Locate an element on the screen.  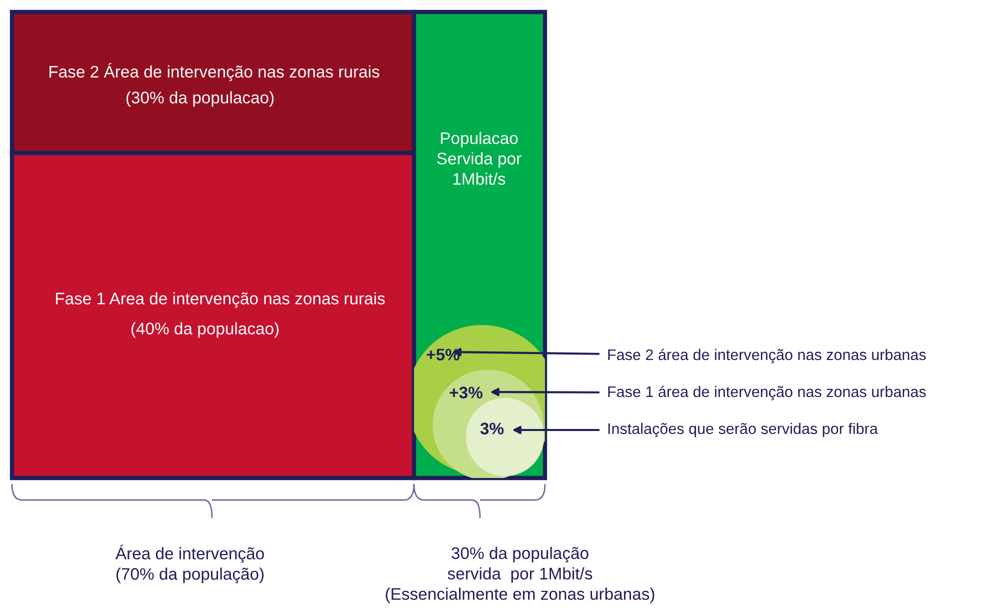
text: Área de intervenção (70% da população) is located at coordinates (189, 564).